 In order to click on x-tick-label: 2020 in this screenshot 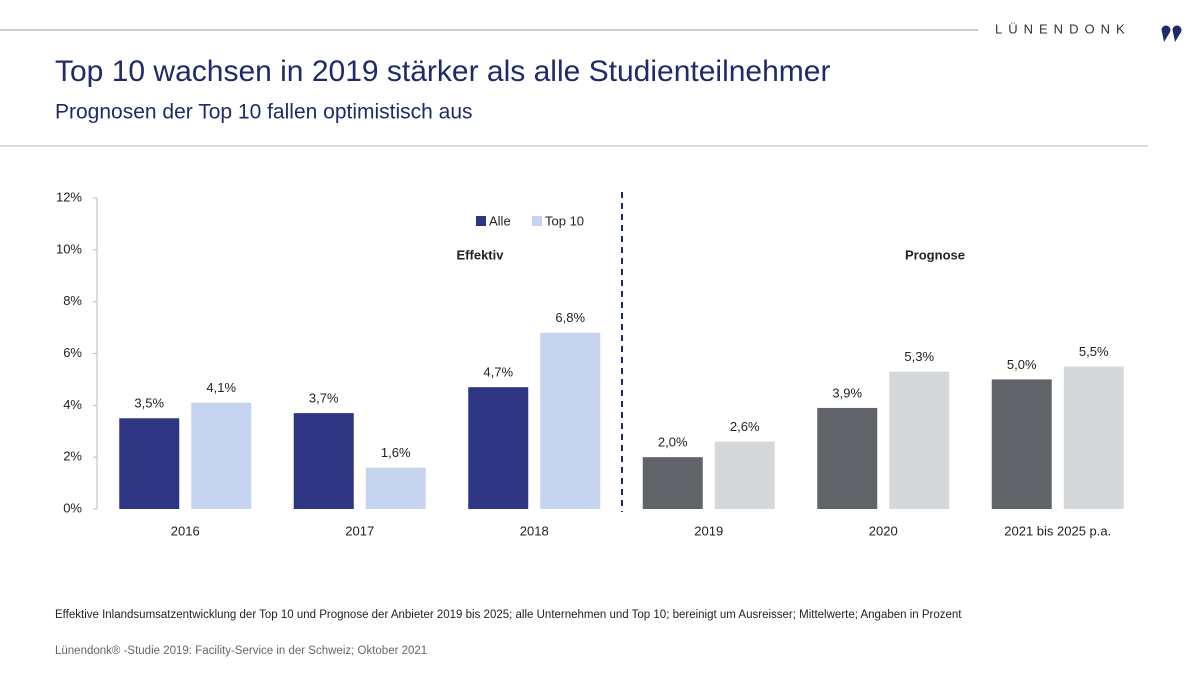, I will do `click(883, 530)`.